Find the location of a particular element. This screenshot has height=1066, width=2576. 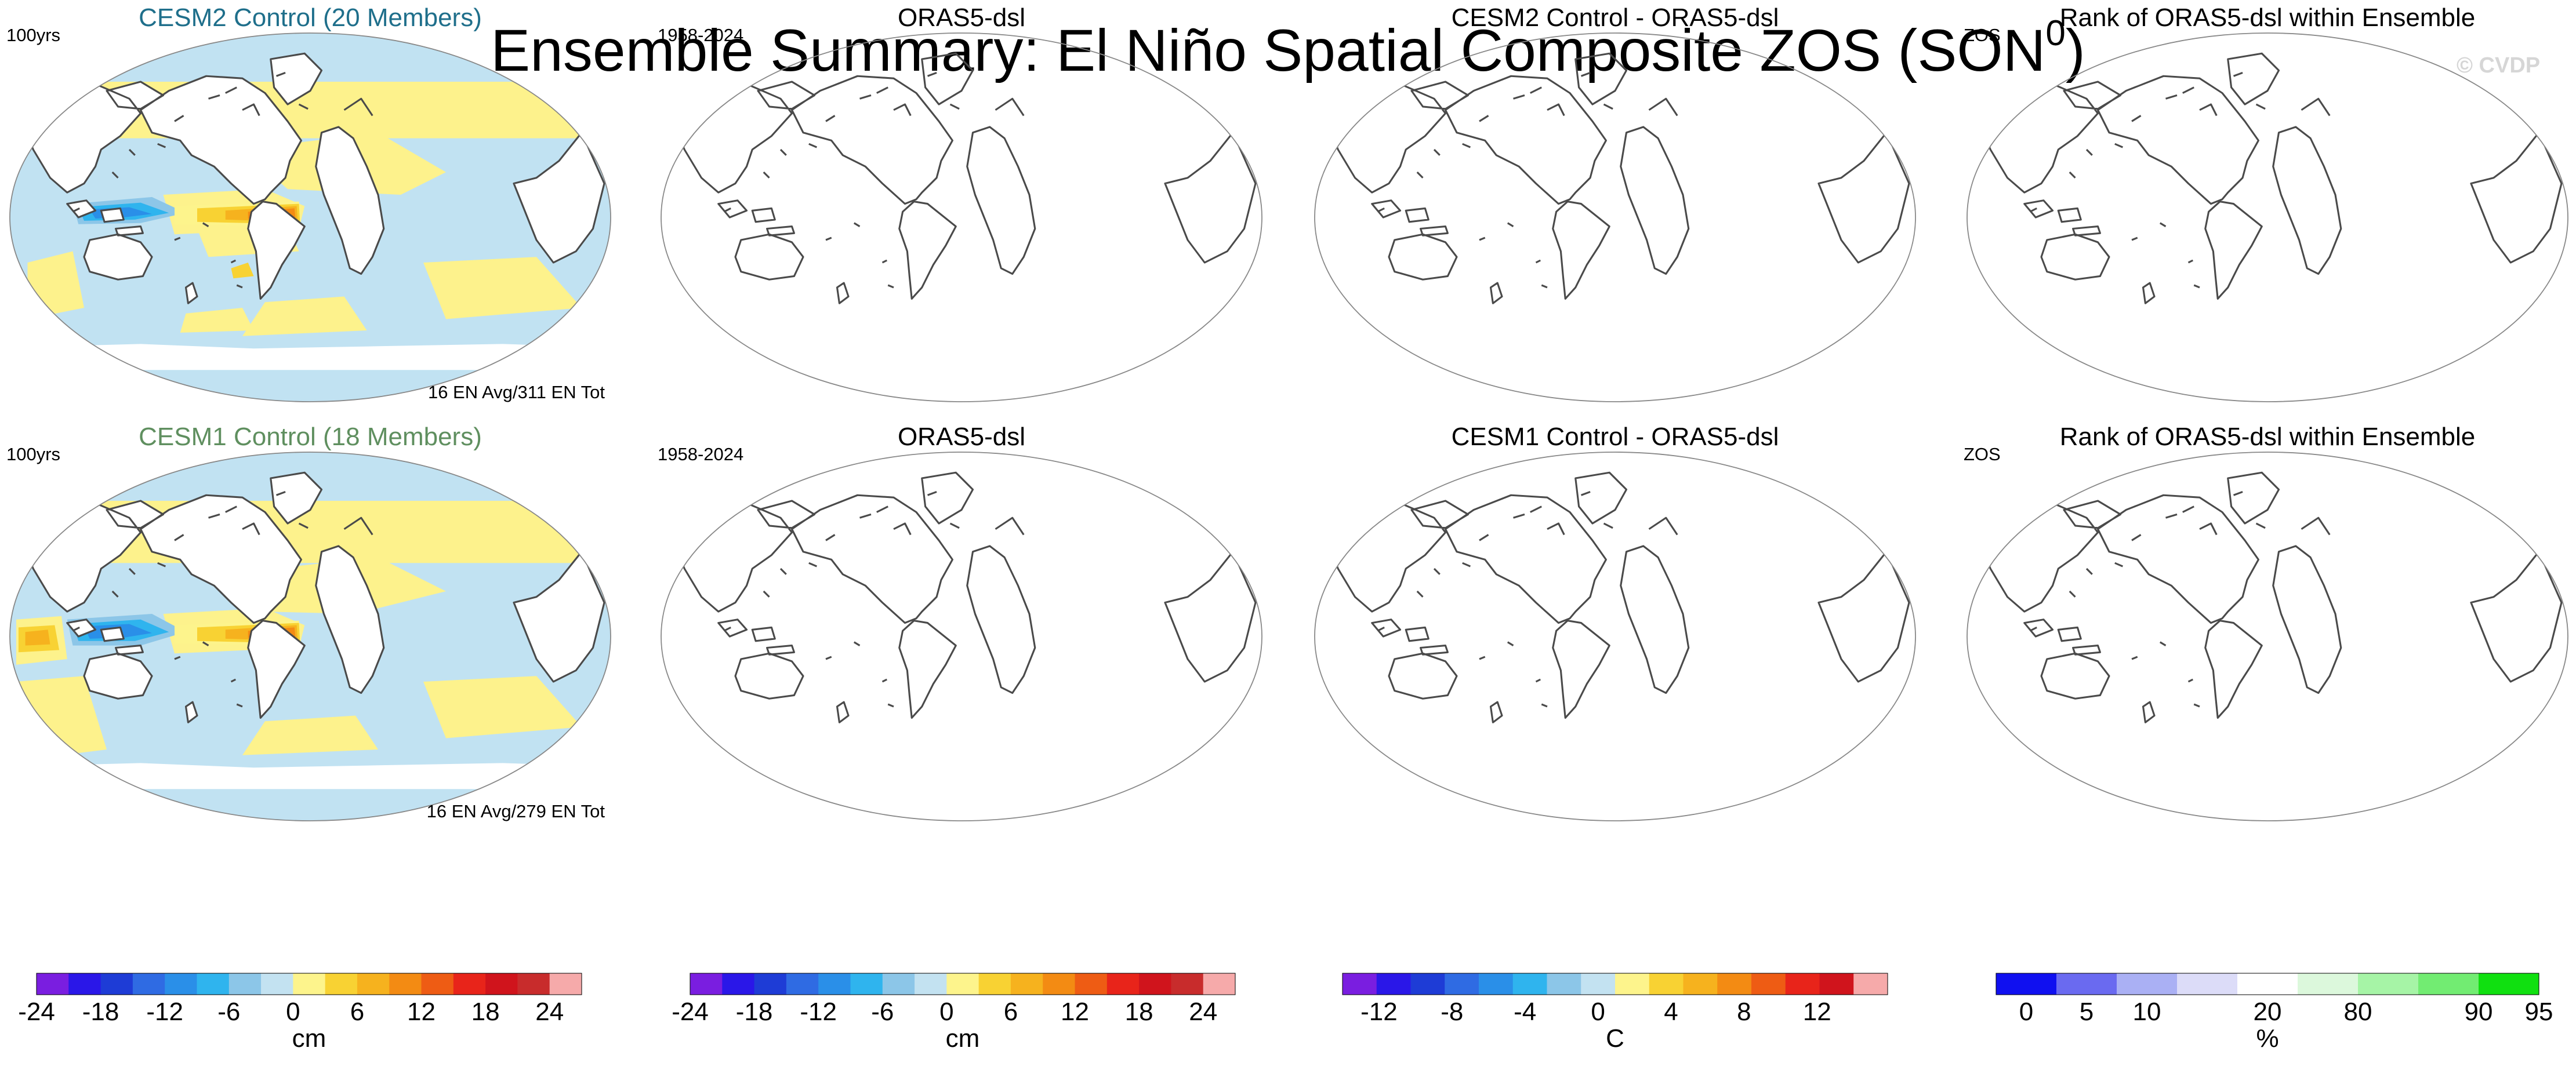

colorbar-tick-label: 90 is located at coordinates (2479, 1012).